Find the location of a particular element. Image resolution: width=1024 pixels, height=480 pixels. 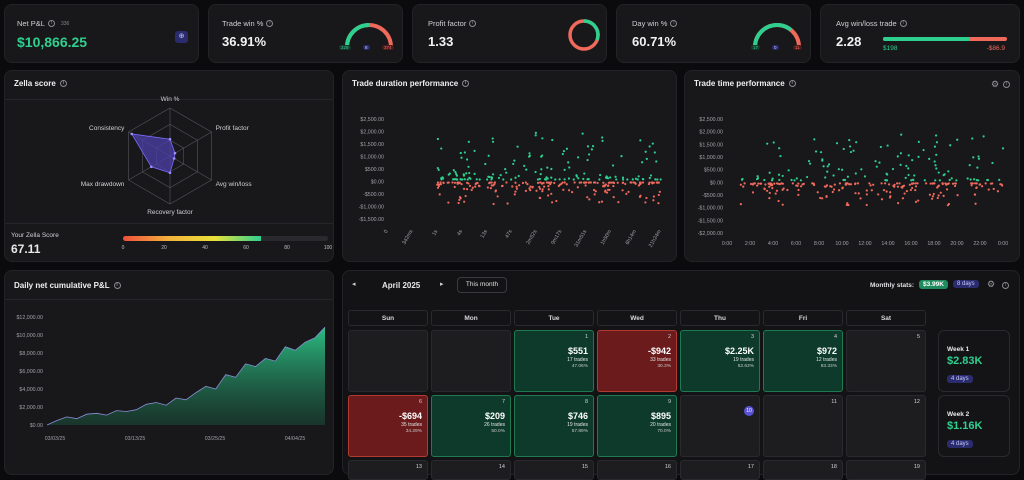

radar-axis-label: Consistency is located at coordinates (107, 128).